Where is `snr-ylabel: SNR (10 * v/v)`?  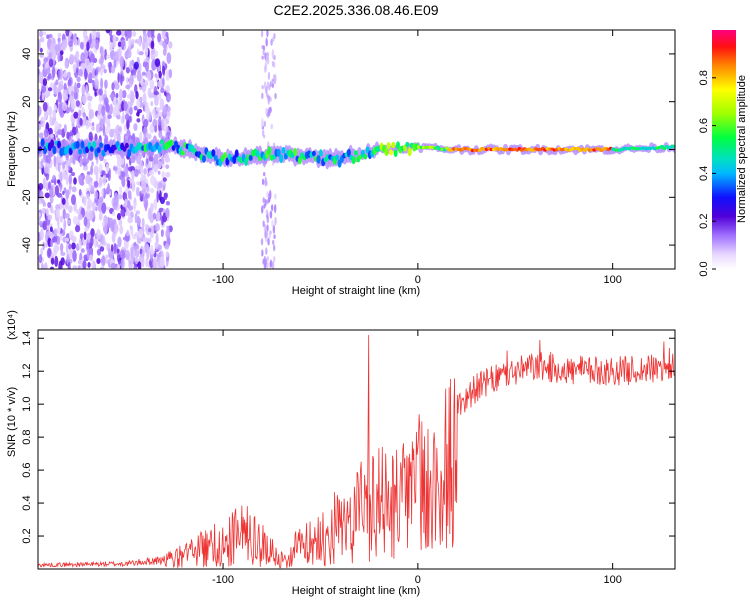
snr-ylabel: SNR (10 * v/v) is located at coordinates (12, 422).